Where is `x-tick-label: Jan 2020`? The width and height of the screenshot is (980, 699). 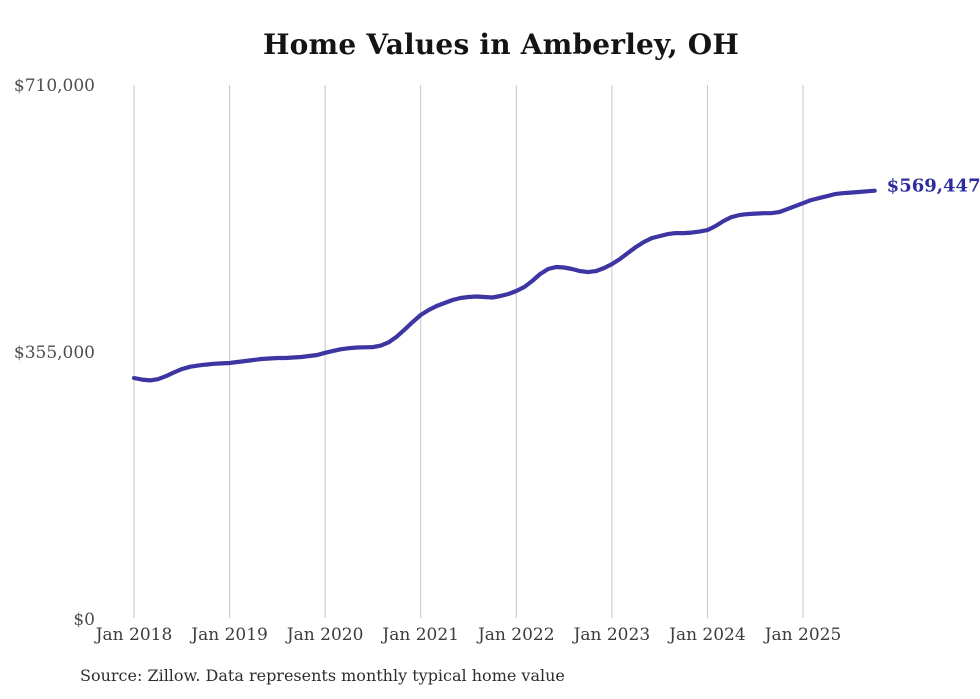
x-tick-label: Jan 2020 is located at coordinates (324, 635).